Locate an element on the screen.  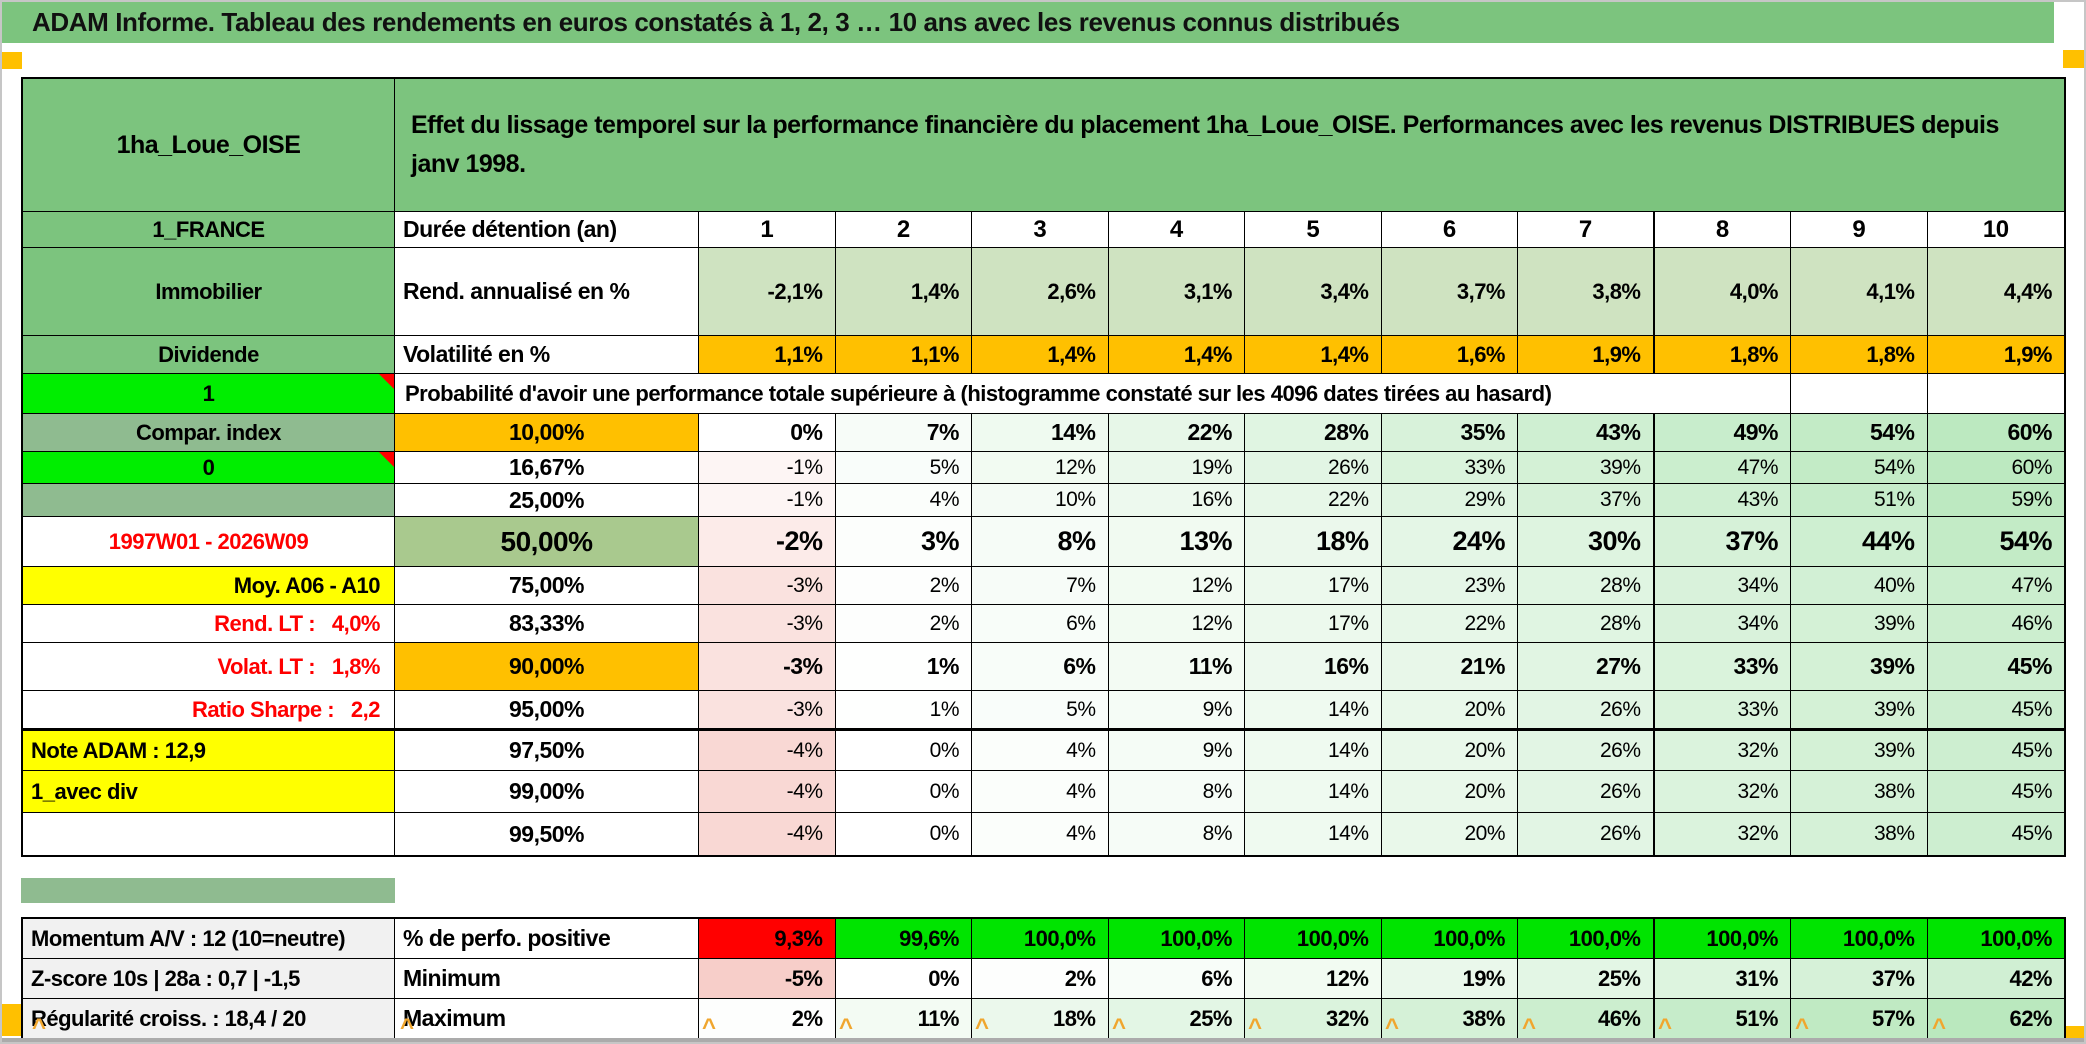
label-compar_index: Compar. index is located at coordinates (209, 432).